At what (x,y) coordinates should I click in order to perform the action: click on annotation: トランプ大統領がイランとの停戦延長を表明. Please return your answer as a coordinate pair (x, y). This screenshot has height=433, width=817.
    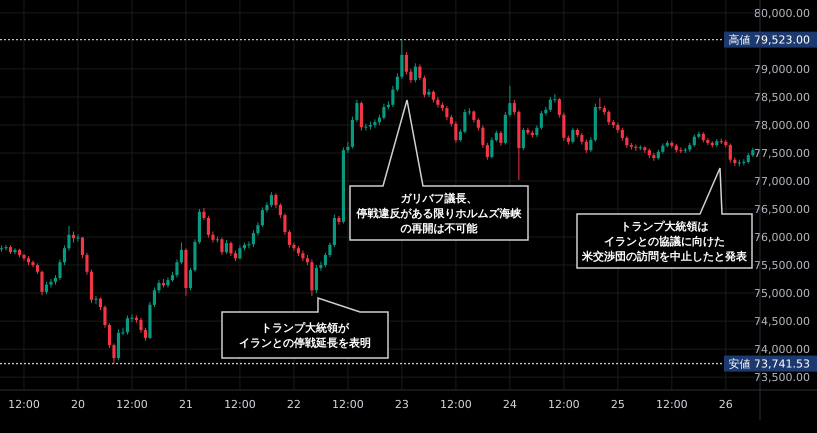
    Looking at the image, I should click on (305, 336).